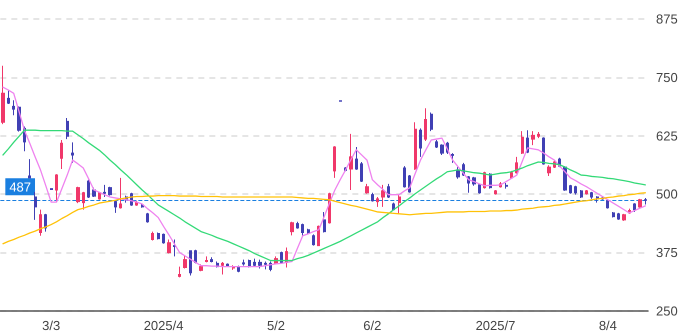  What do you see at coordinates (667, 252) in the screenshot?
I see `y-tick-label: 375` at bounding box center [667, 252].